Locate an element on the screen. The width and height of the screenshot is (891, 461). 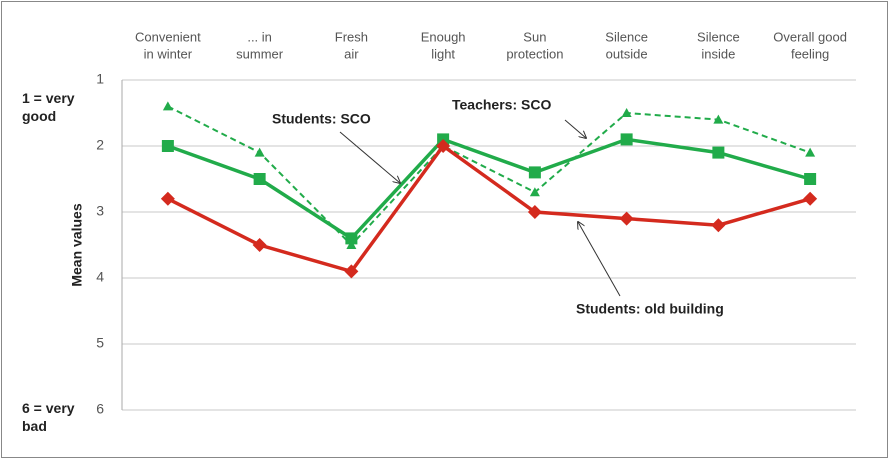
x-tick-label: Convenient in winter is located at coordinates (168, 46).